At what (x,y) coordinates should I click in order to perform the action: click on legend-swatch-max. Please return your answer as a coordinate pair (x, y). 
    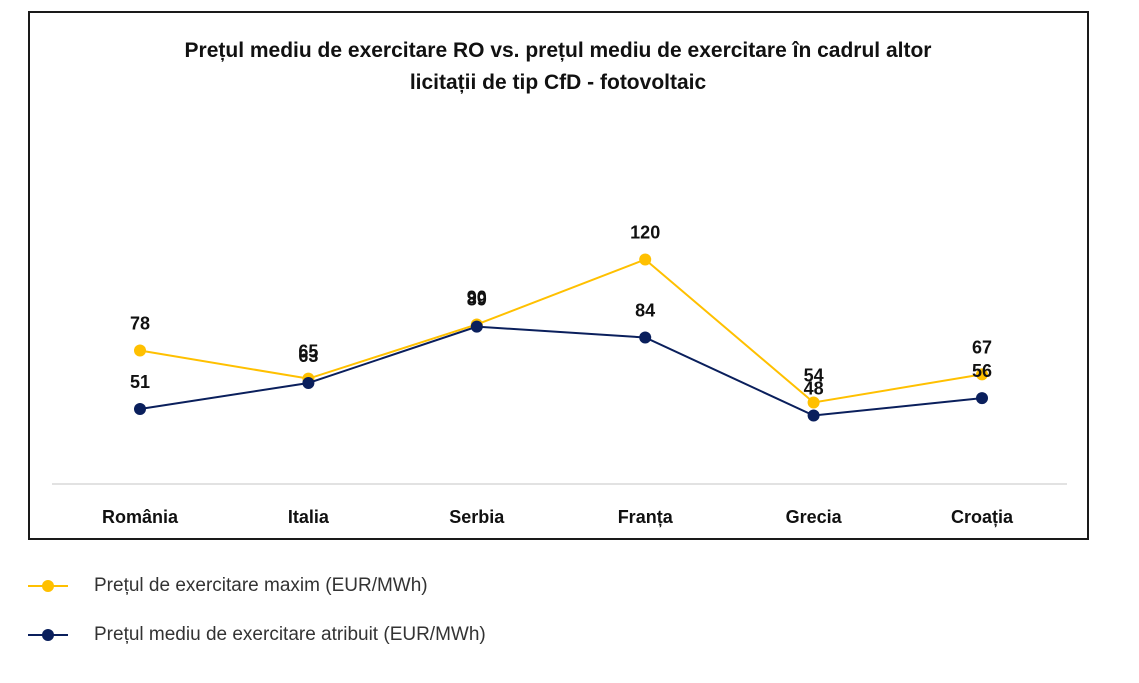
    Looking at the image, I should click on (48, 586).